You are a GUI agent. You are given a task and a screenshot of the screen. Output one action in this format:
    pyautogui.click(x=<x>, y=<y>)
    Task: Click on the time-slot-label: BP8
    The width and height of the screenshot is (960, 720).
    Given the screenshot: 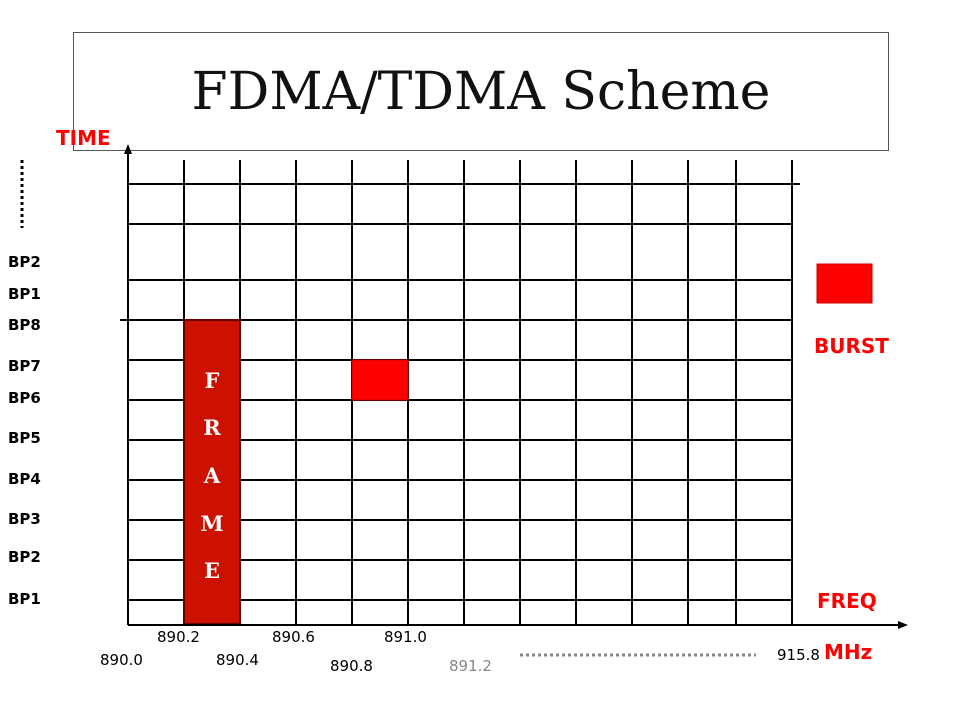 What is the action you would take?
    pyautogui.click(x=24, y=325)
    